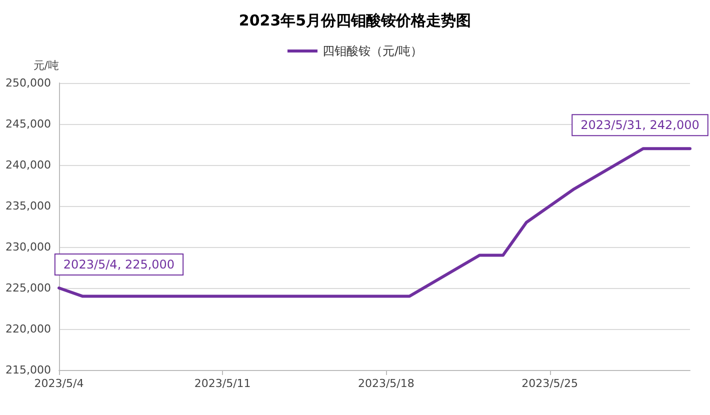 This screenshot has width=710, height=415. I want to click on x-tick-label: 2023/5/18, so click(386, 383).